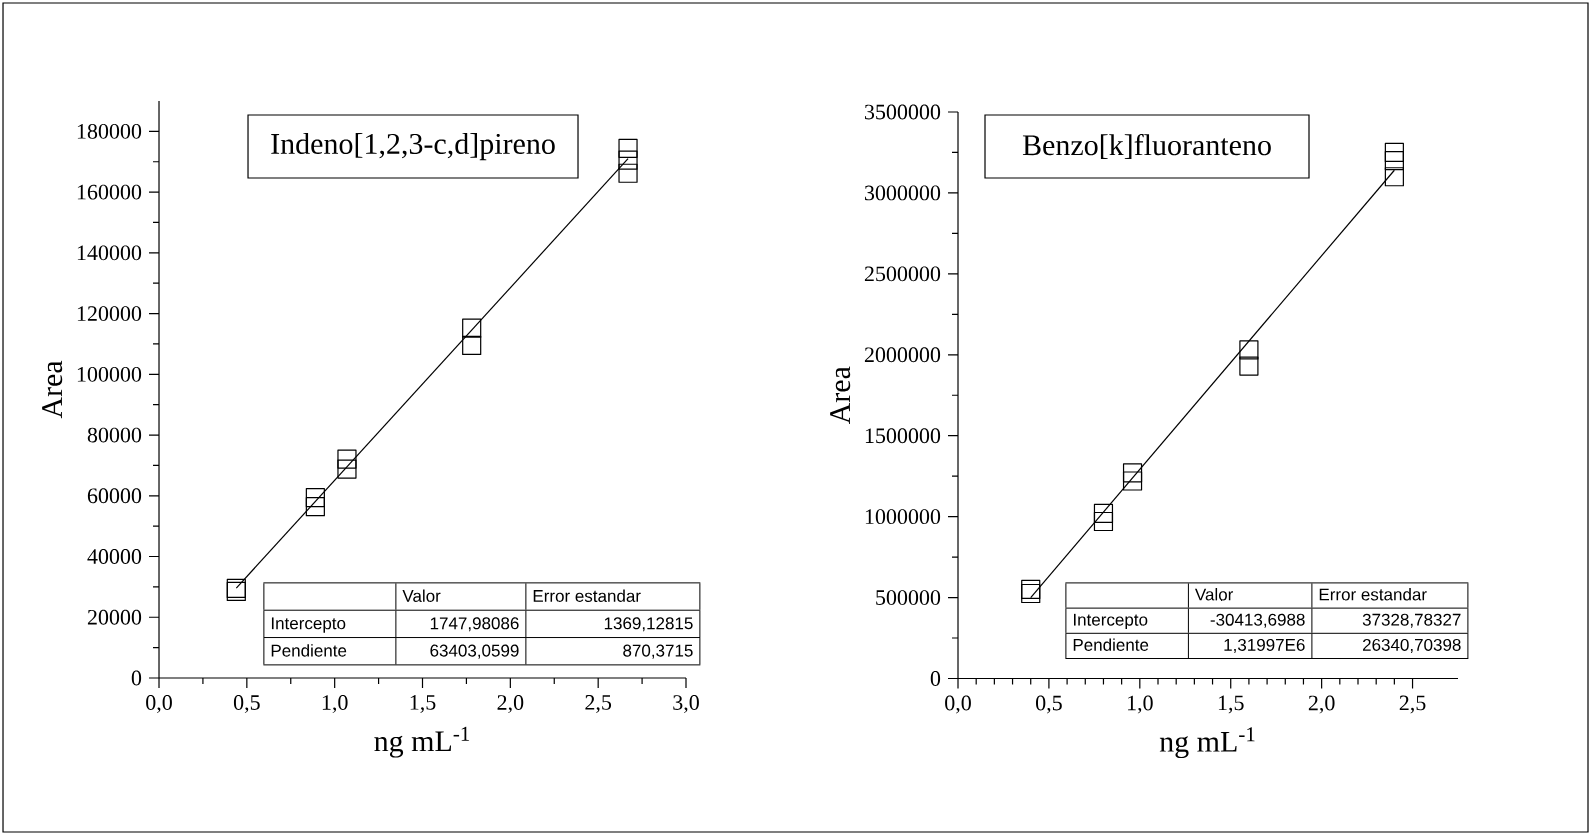 The image size is (1591, 835). Describe the element at coordinates (903, 517) in the screenshot. I see `y-tick-label: 1000000` at that location.